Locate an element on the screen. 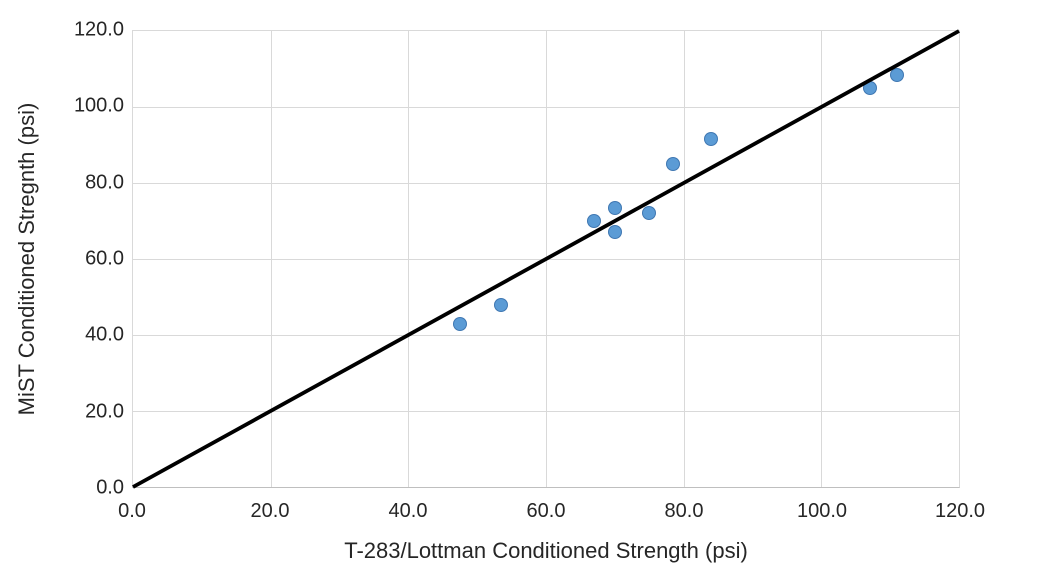 This screenshot has height=580, width=1049. x-tick-label: 0.0 is located at coordinates (132, 511).